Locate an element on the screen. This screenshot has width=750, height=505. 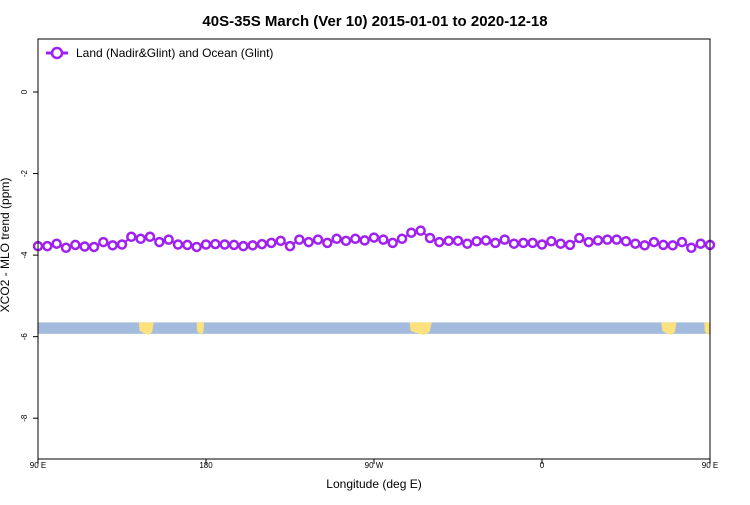
legend-label: Land (Nadir&Glint) and Ocean (Glint) is located at coordinates (174, 53).